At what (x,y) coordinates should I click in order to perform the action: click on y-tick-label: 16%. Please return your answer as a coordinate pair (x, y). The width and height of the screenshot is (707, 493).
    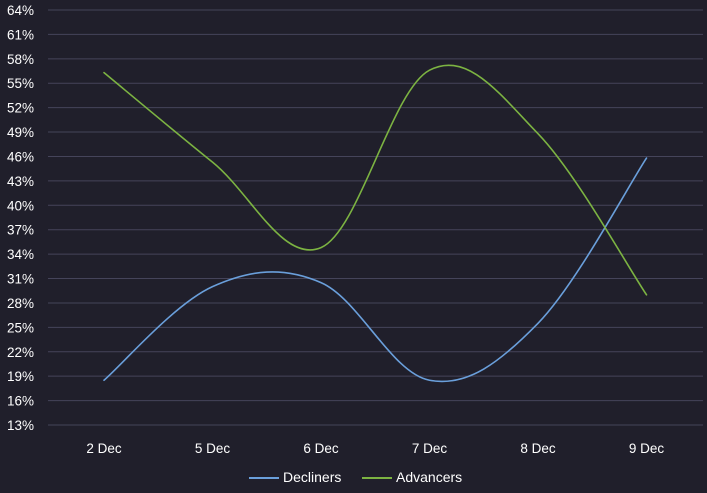
    Looking at the image, I should click on (20, 401).